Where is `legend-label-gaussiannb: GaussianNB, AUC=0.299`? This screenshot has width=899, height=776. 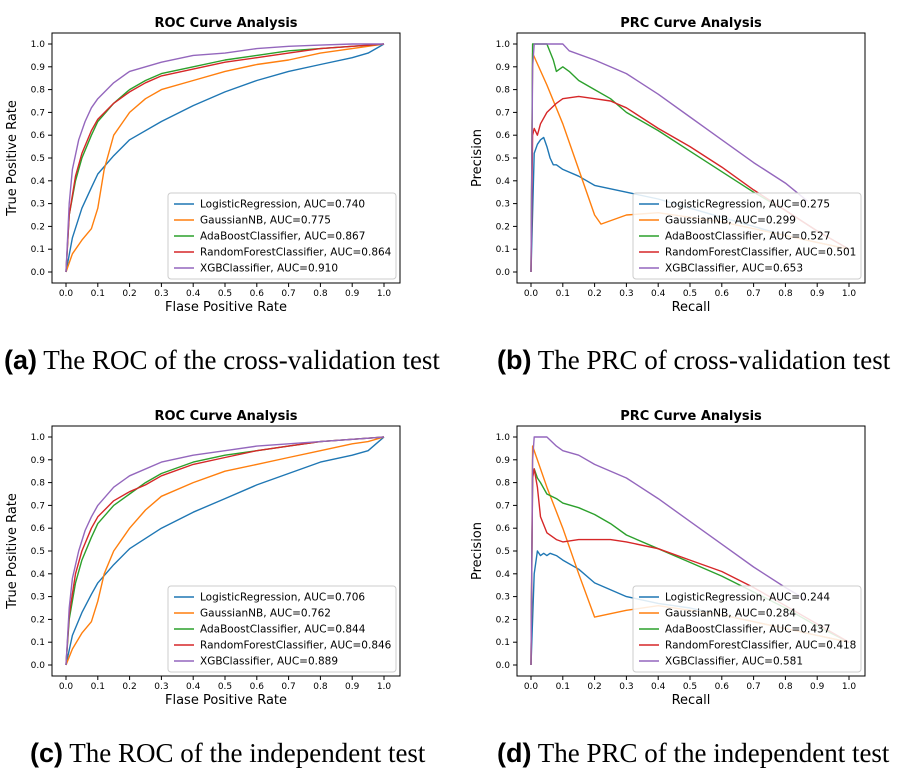
legend-label-gaussiannb: GaussianNB, AUC=0.299 is located at coordinates (730, 221).